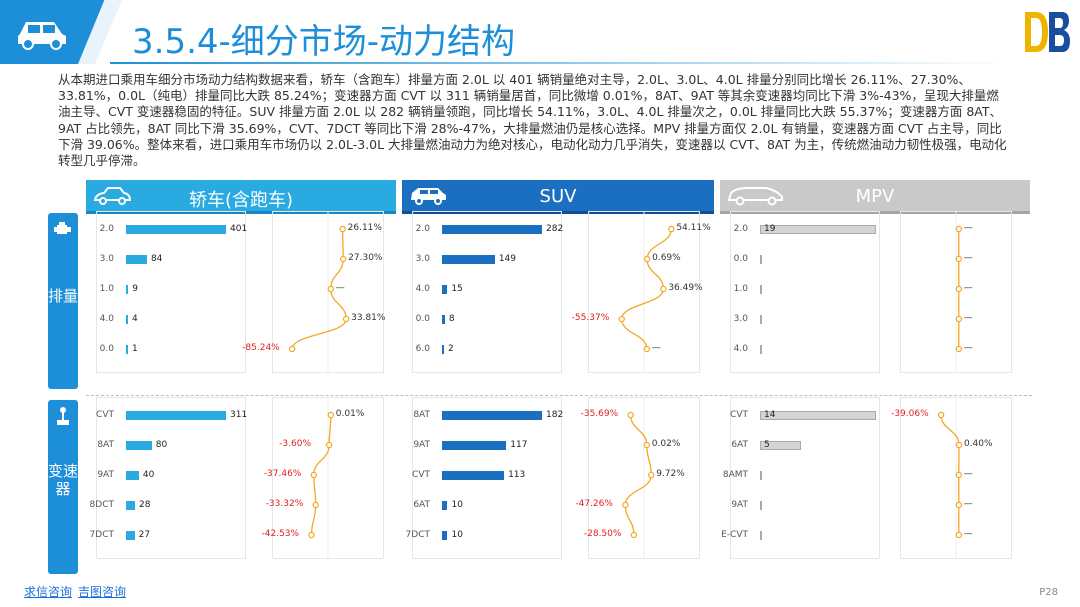 Image resolution: width=1080 pixels, height=607 pixels. What do you see at coordinates (761, 475) in the screenshot?
I see `bar-8AMT` at bounding box center [761, 475].